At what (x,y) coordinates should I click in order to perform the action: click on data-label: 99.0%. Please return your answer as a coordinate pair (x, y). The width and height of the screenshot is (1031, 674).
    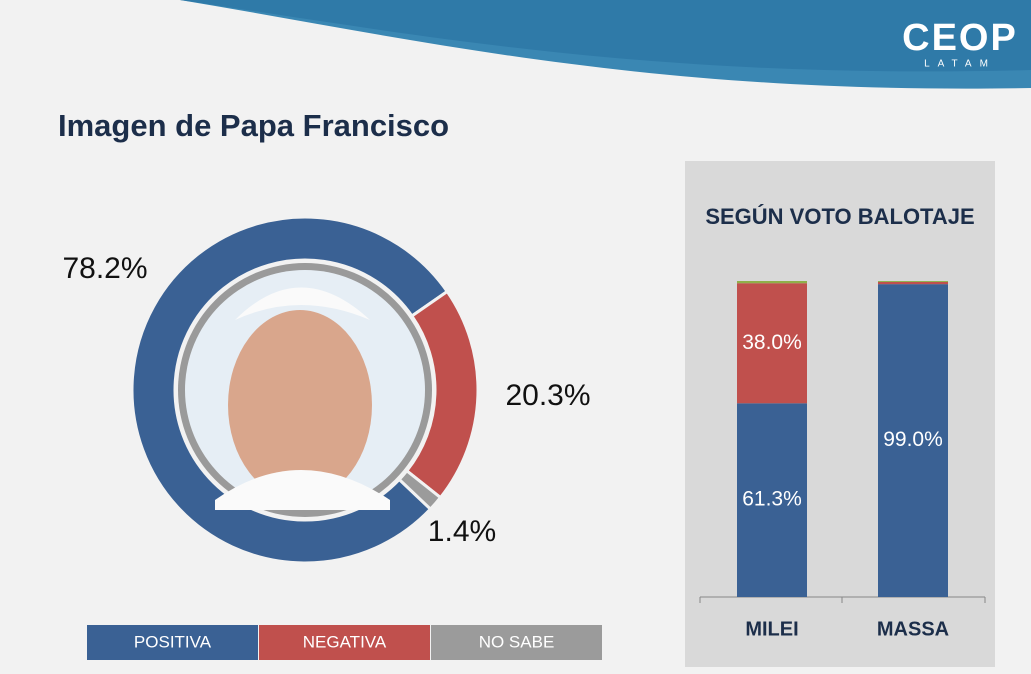
    Looking at the image, I should click on (913, 439).